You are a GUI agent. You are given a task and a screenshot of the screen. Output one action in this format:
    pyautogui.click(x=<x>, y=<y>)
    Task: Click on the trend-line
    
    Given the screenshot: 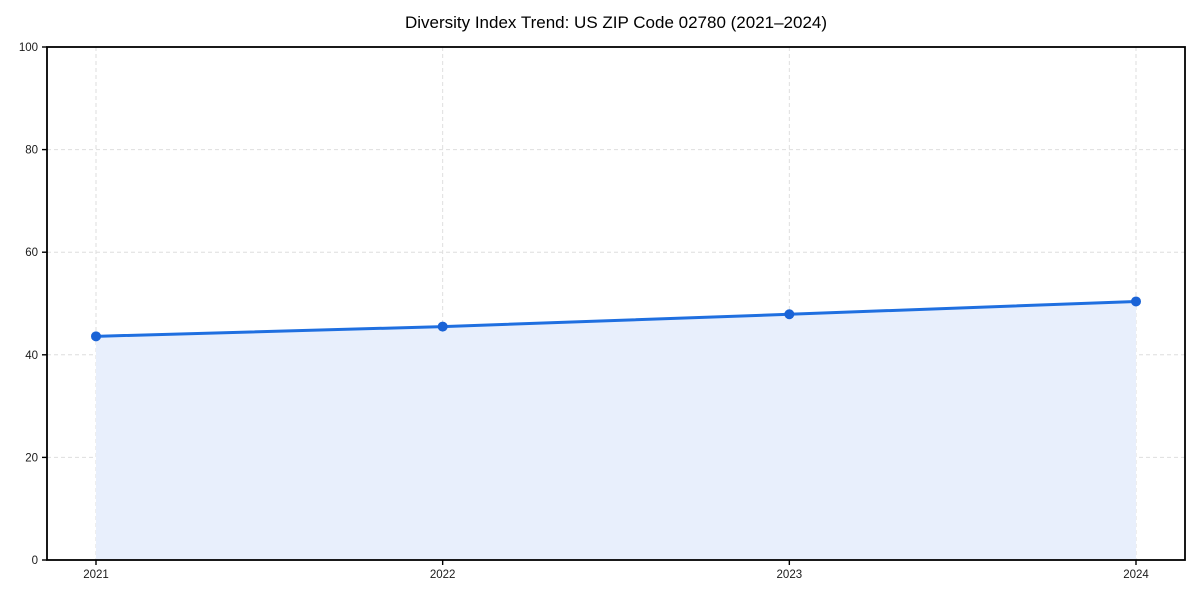 What is the action you would take?
    pyautogui.click(x=616, y=318)
    